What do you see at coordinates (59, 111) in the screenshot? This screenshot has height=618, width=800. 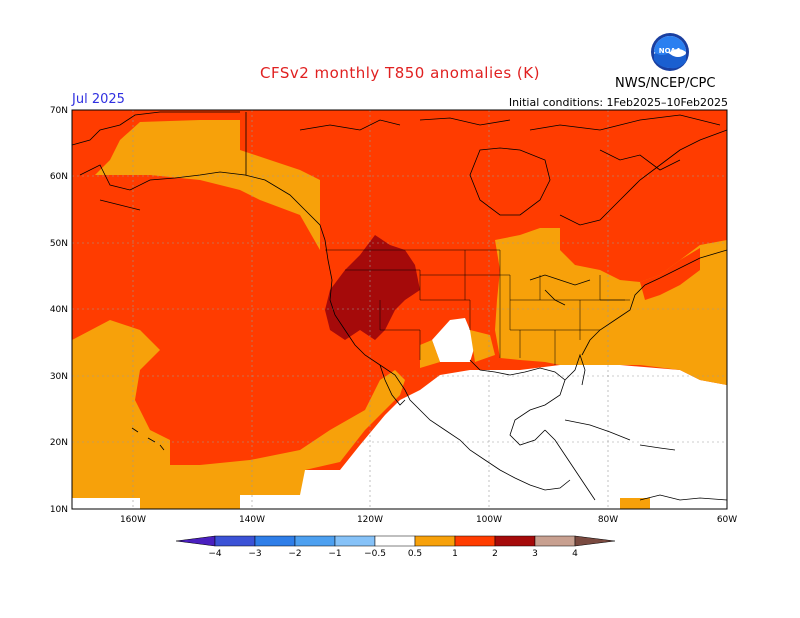 I see `lat-label: 70N` at bounding box center [59, 111].